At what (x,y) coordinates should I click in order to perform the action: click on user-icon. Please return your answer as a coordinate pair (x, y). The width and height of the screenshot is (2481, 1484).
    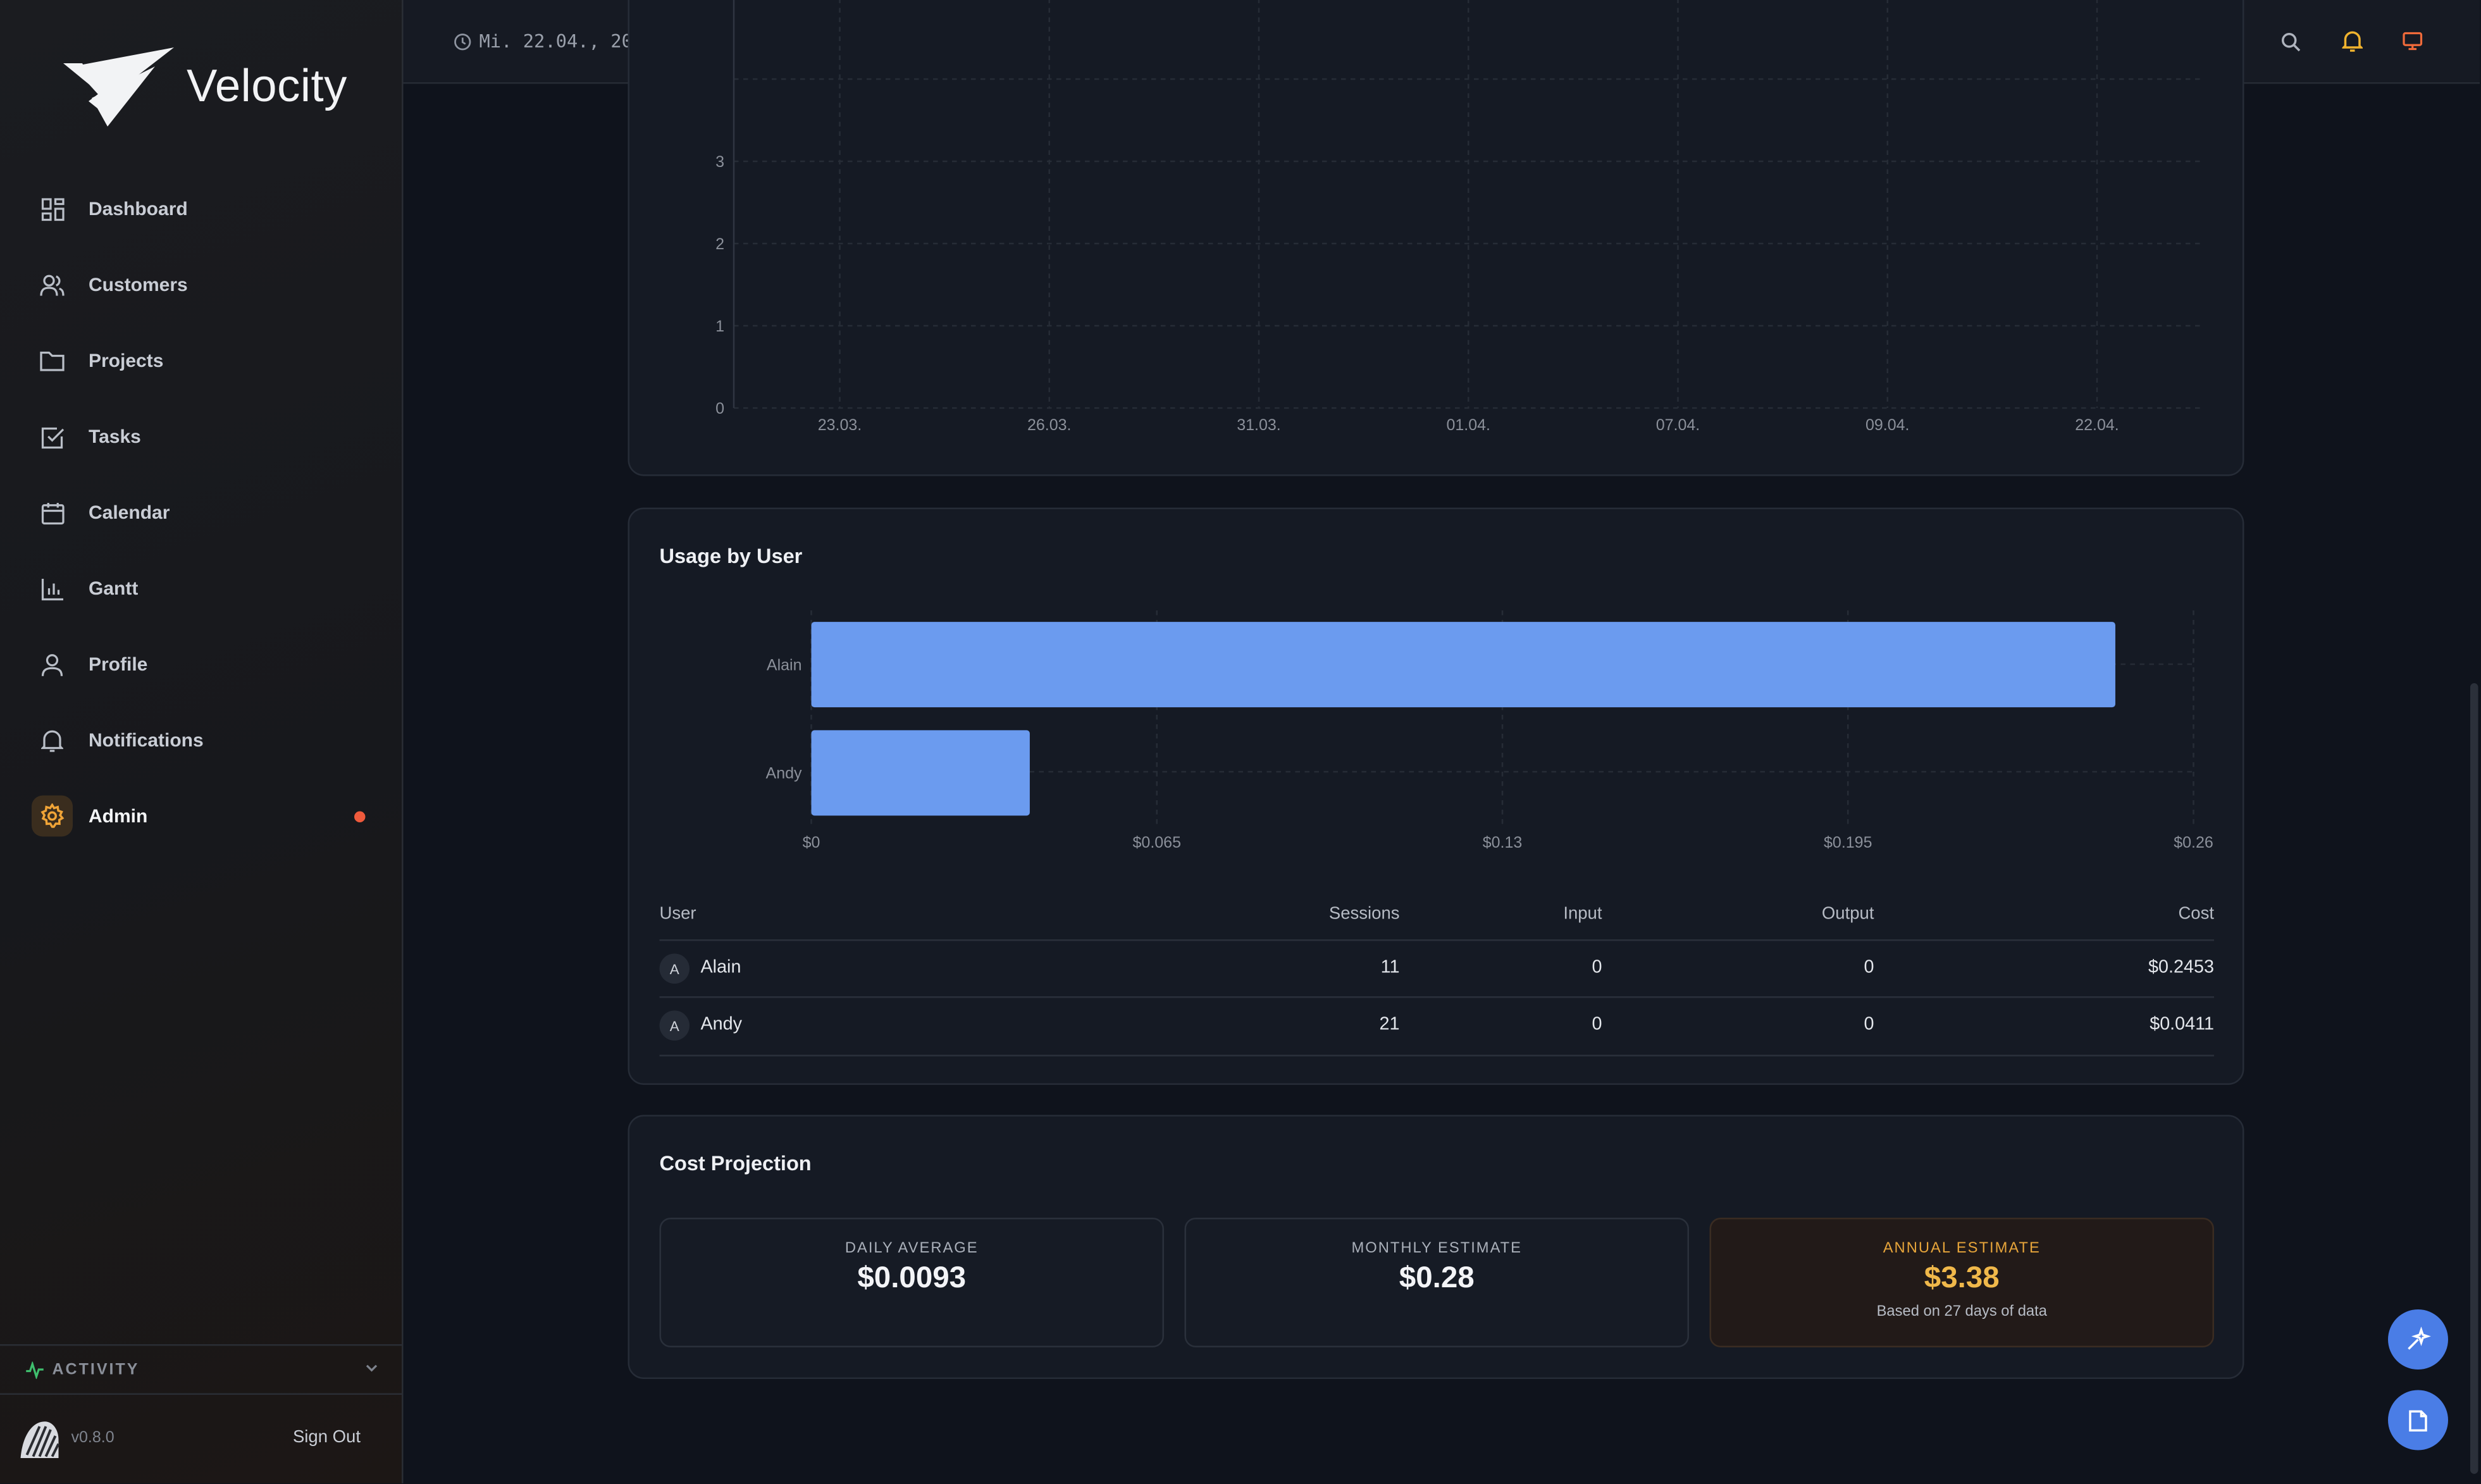
    Looking at the image, I should click on (52, 664).